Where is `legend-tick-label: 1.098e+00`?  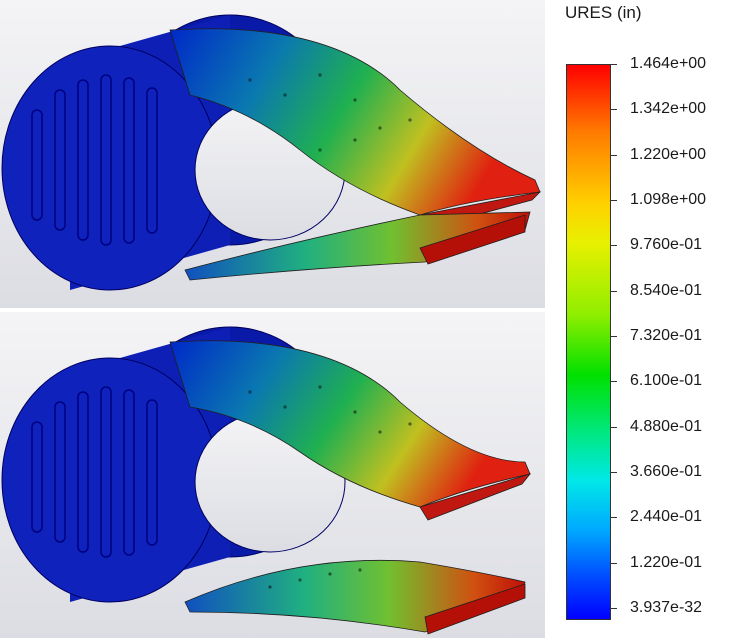 legend-tick-label: 1.098e+00 is located at coordinates (668, 199).